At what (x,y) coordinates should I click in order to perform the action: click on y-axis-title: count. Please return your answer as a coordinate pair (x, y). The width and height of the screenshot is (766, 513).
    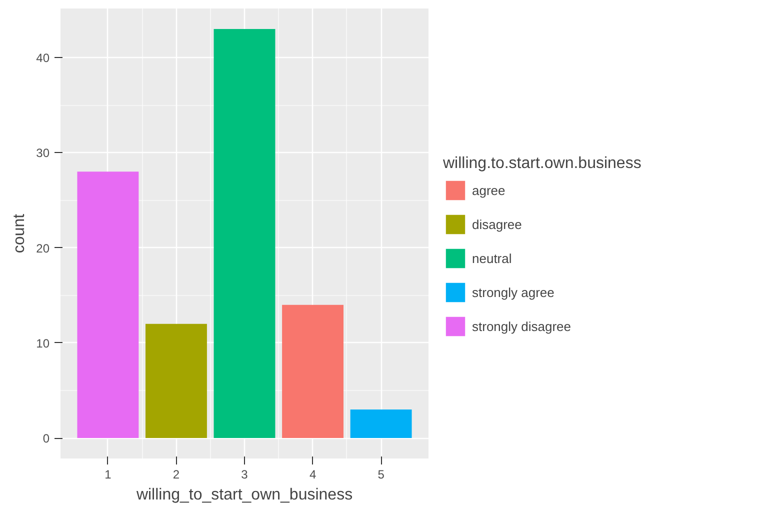
    Looking at the image, I should click on (19, 233).